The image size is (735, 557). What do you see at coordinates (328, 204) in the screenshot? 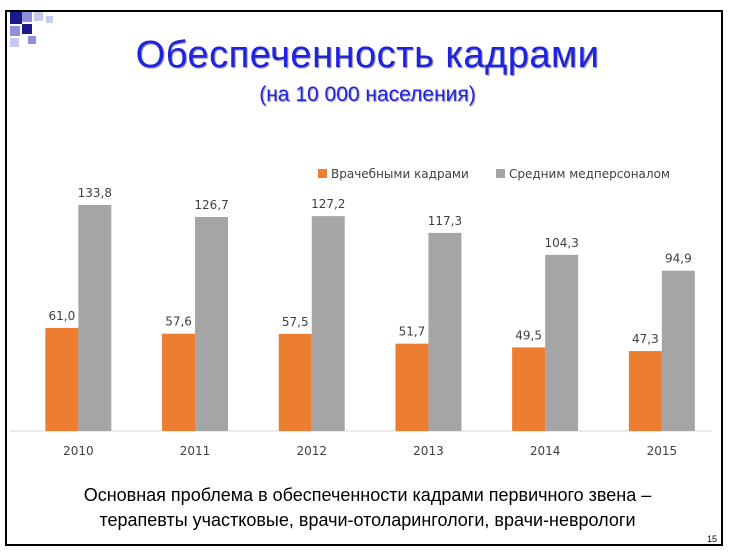
I see `data-label-nurses-2012: 127,2` at bounding box center [328, 204].